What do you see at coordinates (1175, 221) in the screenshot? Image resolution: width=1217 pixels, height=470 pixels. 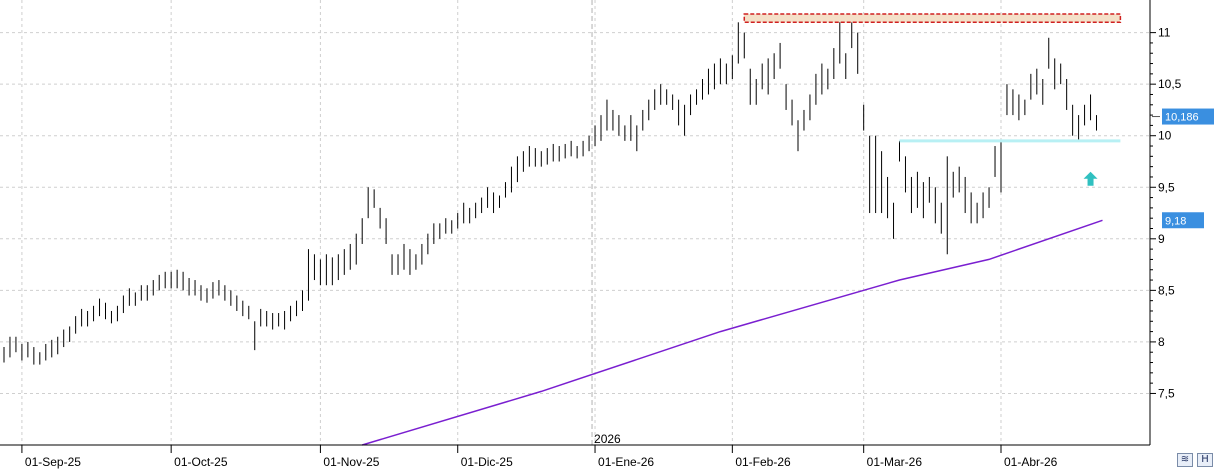 I see `moving-average-value: 9,18` at bounding box center [1175, 221].